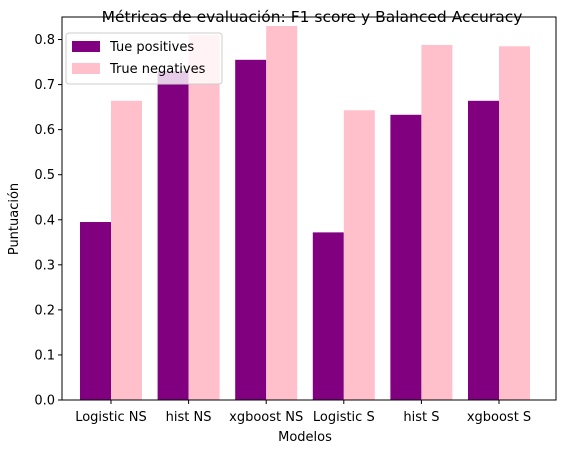 The image size is (562, 450). Describe the element at coordinates (344, 417) in the screenshot. I see `x-tick-label: Logistic S` at that location.